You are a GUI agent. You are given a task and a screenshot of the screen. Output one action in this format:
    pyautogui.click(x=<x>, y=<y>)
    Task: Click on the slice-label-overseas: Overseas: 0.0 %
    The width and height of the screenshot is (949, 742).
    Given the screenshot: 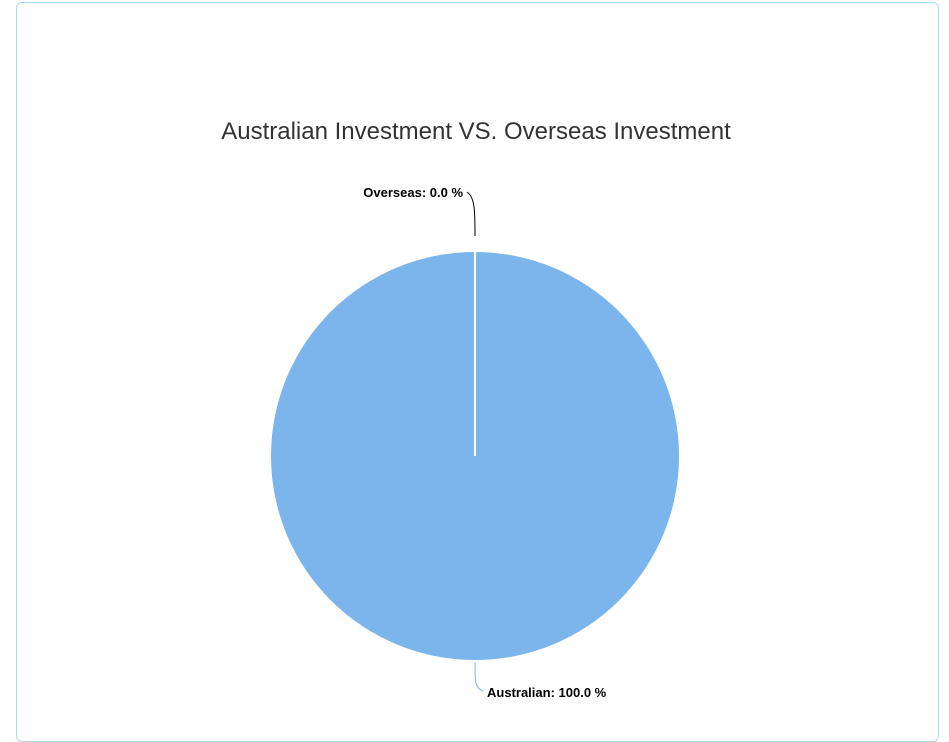 What is the action you would take?
    pyautogui.click(x=413, y=192)
    